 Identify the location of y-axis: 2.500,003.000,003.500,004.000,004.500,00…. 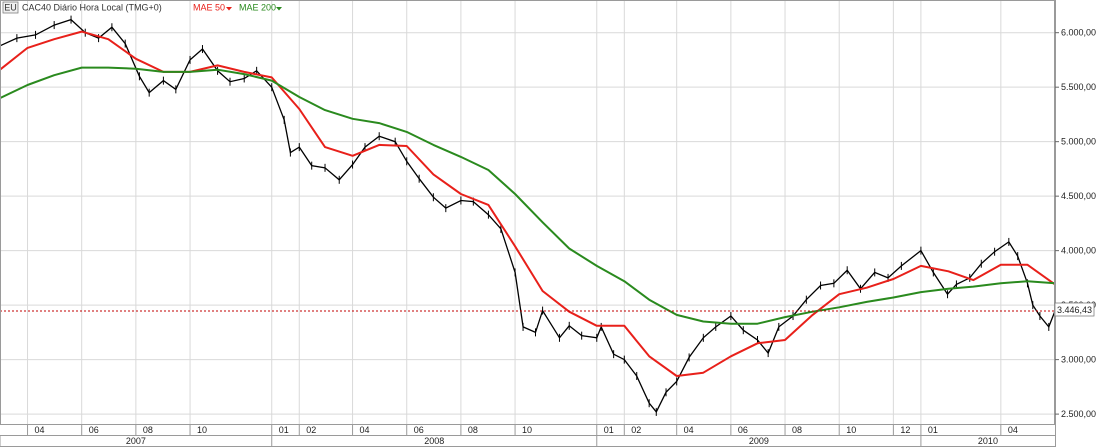
(1075, 223).